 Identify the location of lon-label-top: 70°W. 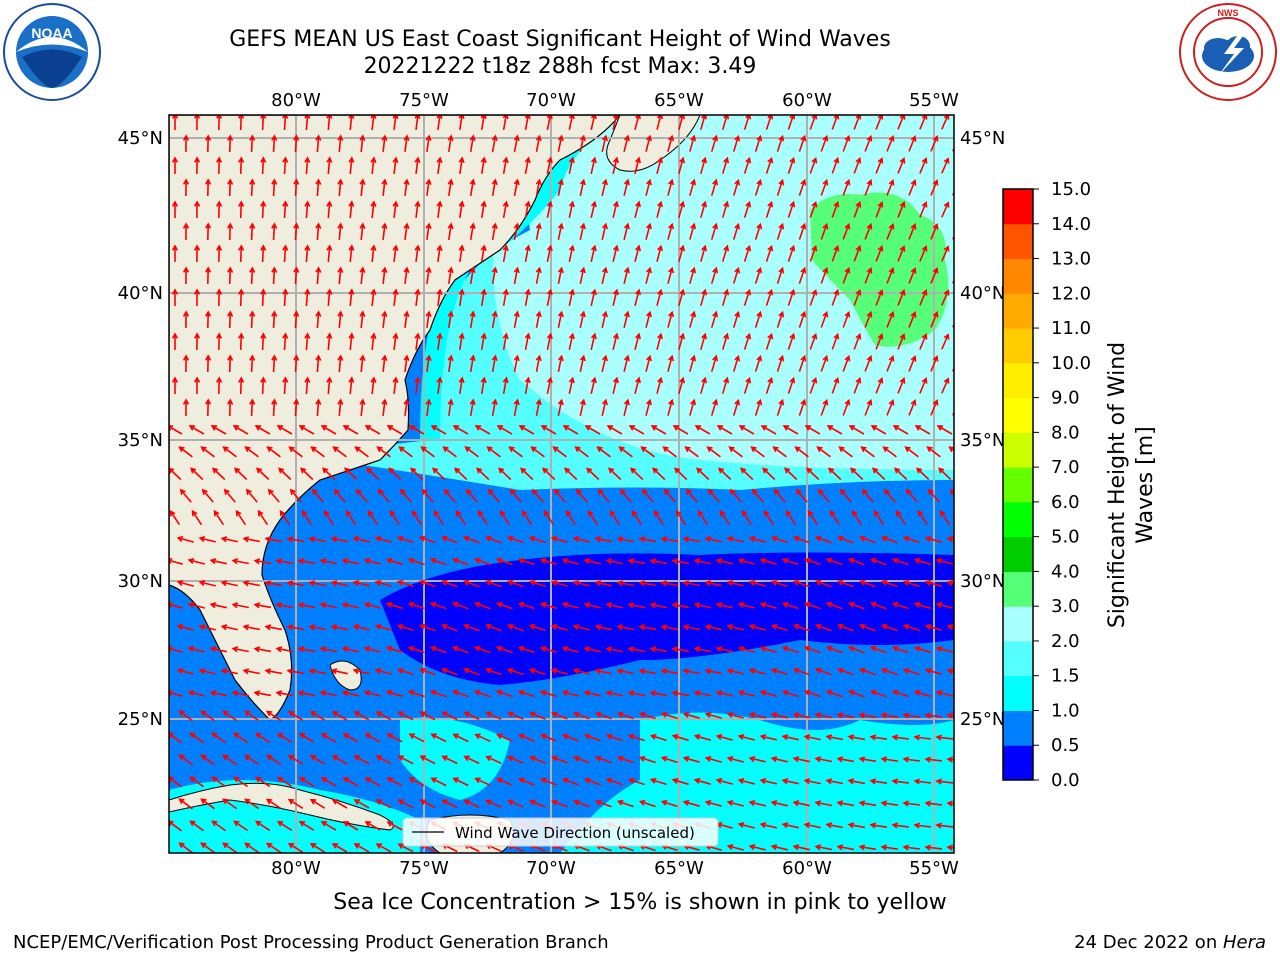
(551, 100).